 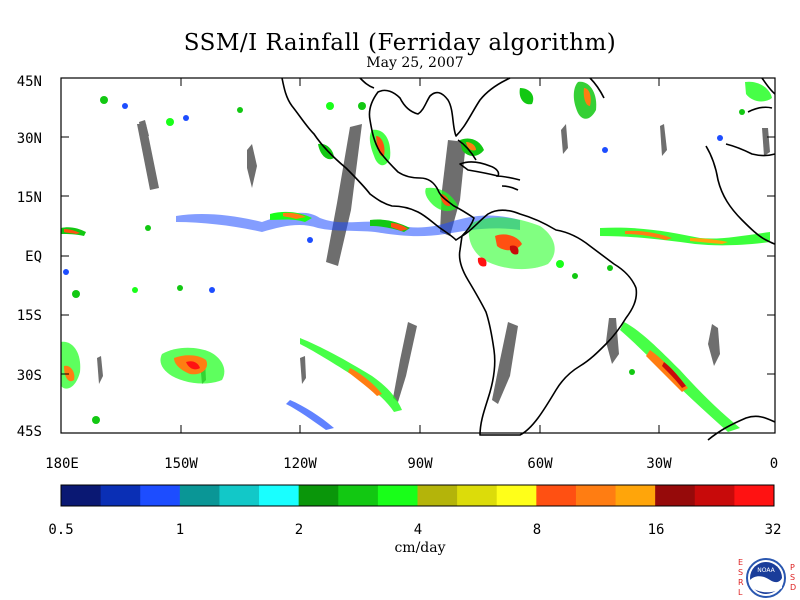 I want to click on lat-label-30n: 30N, so click(x=29, y=139).